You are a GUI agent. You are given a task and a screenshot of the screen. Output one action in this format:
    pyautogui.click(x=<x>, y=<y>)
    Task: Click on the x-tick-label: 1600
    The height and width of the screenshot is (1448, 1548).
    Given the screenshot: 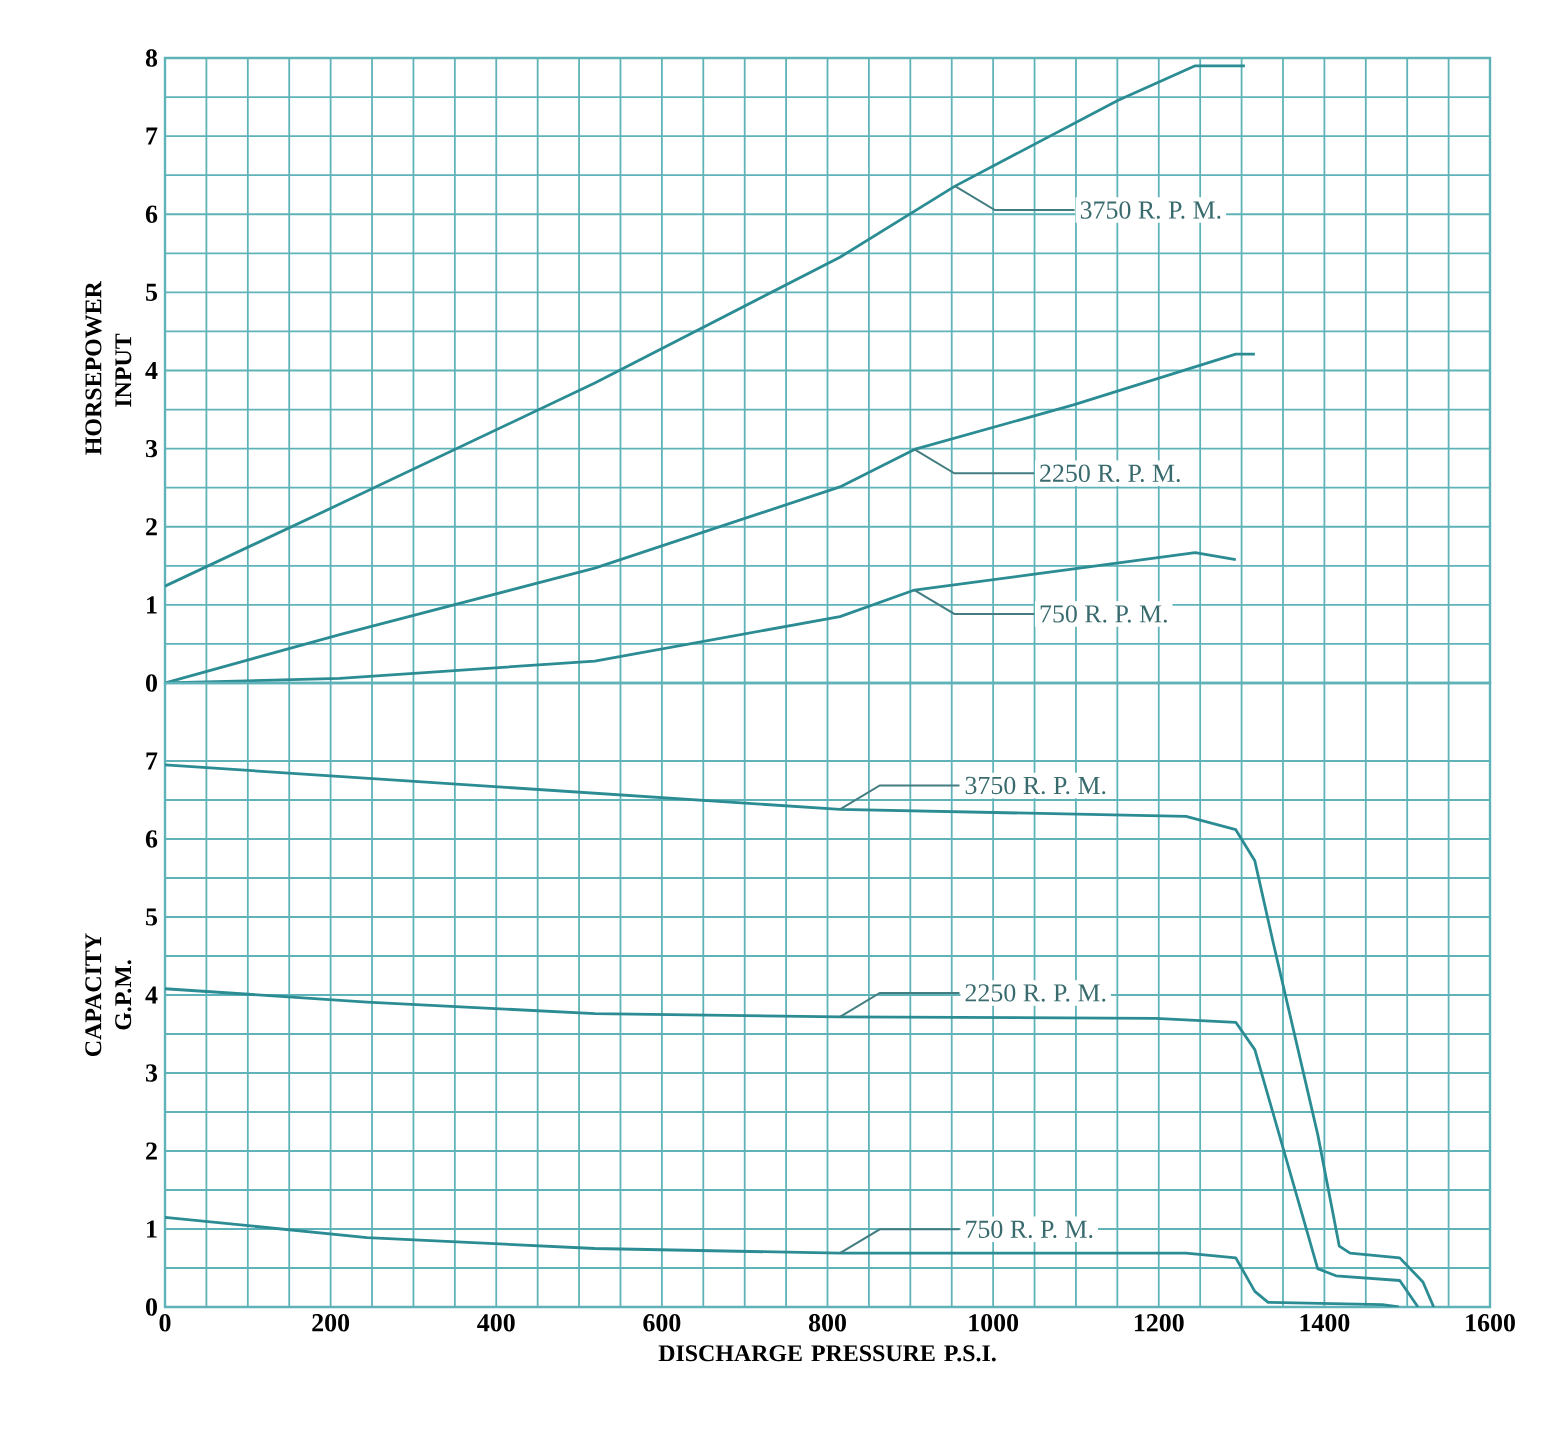 What is the action you would take?
    pyautogui.click(x=1490, y=1323)
    